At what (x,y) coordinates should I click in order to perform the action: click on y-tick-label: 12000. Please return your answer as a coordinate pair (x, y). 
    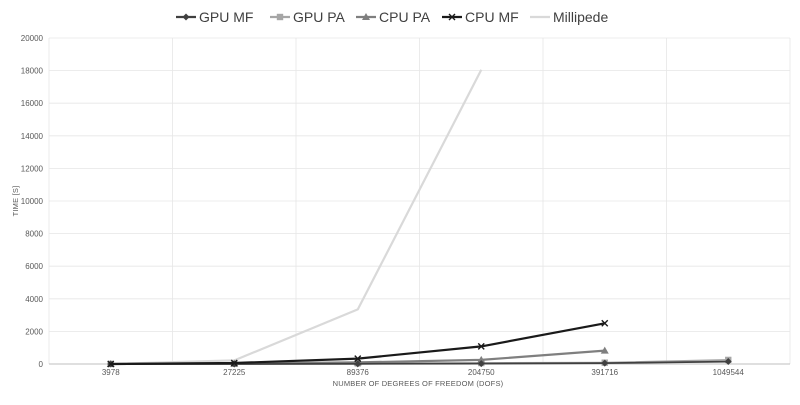
    Looking at the image, I should click on (32, 168).